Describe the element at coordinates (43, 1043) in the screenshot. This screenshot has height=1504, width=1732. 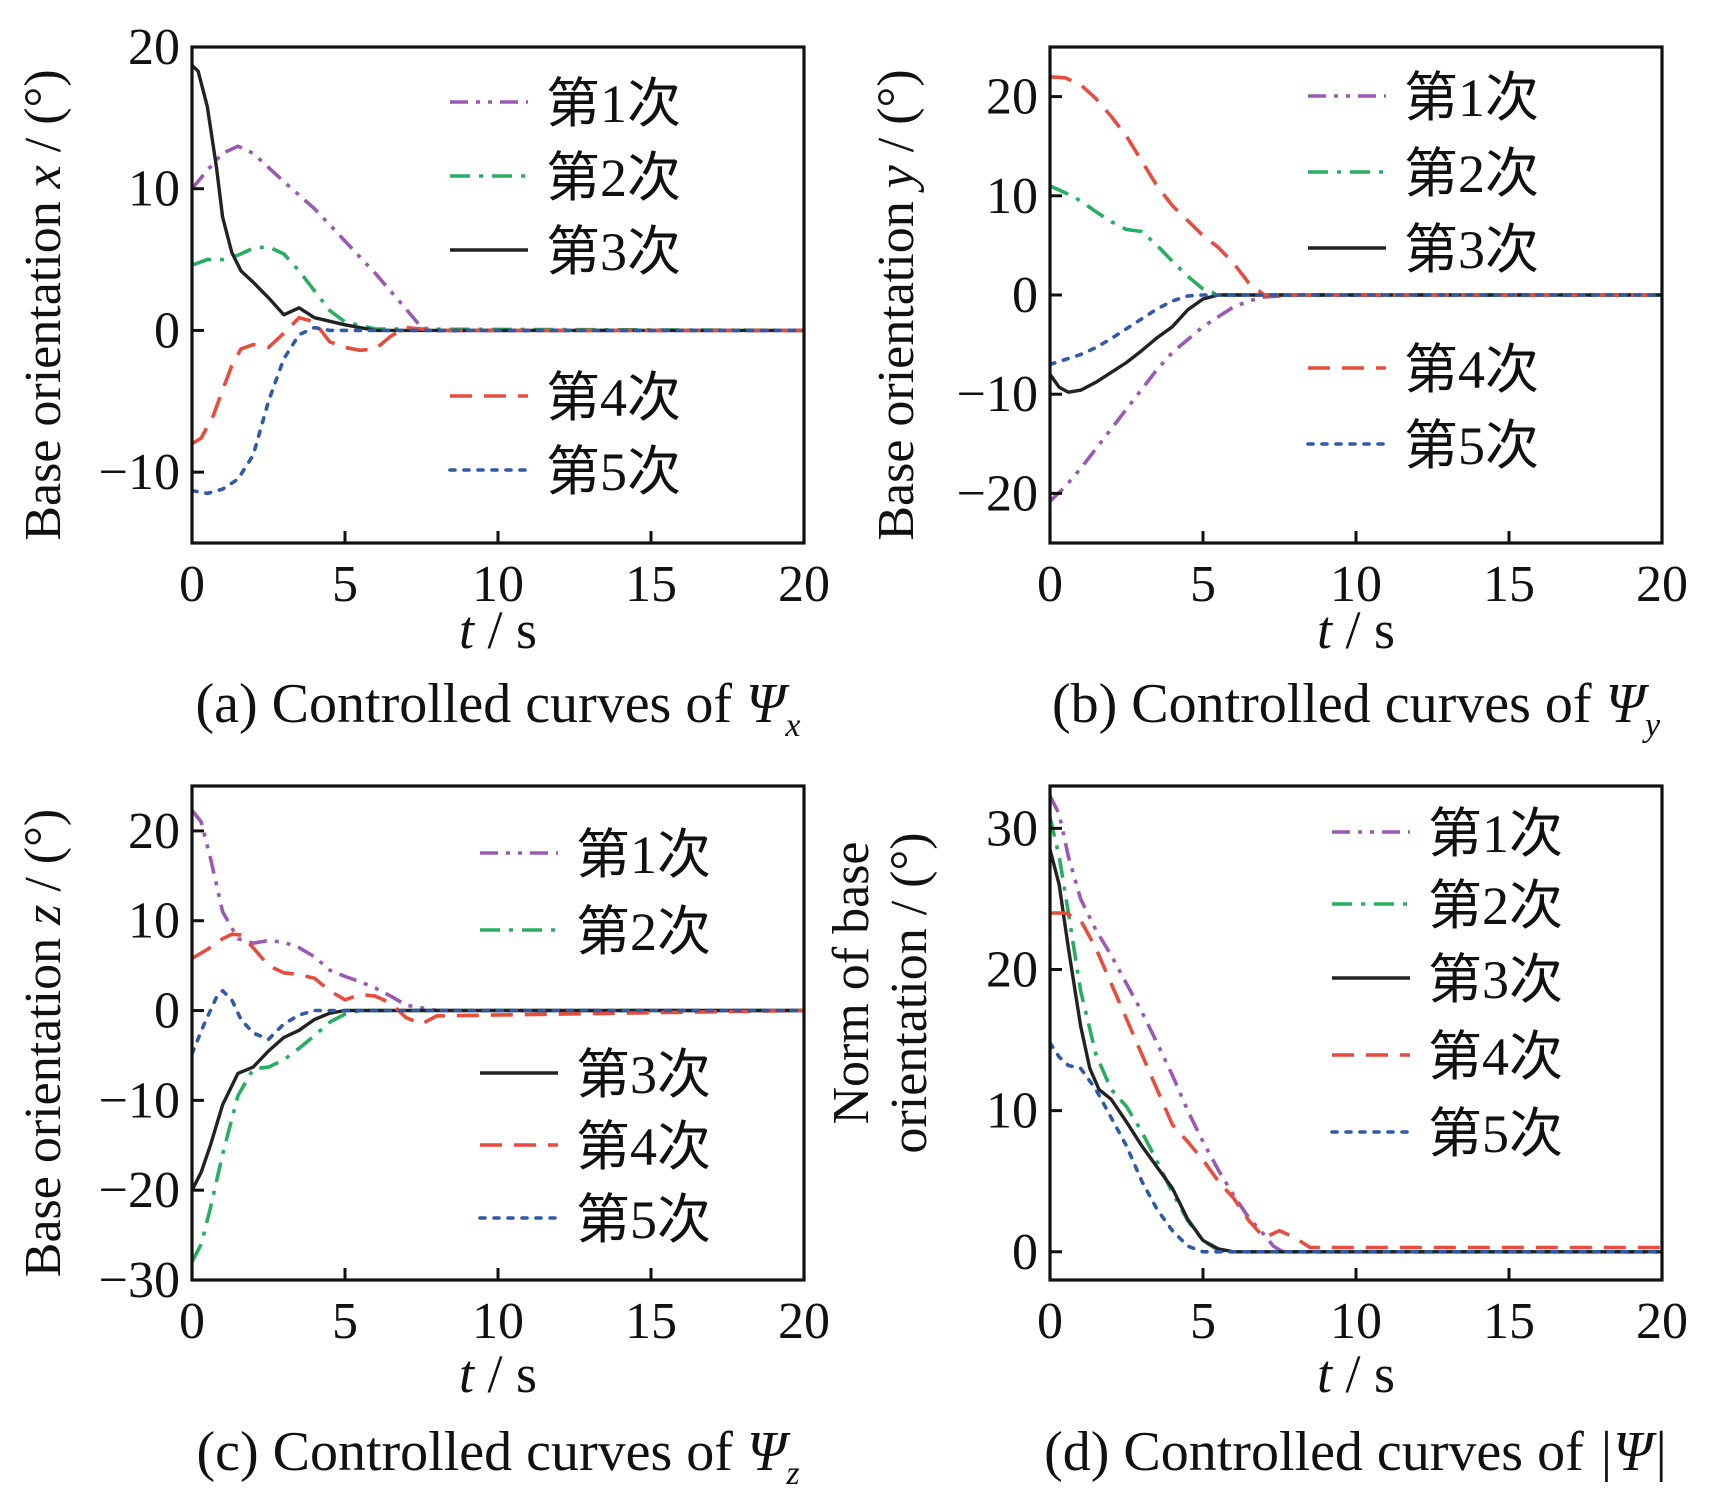
I see `y-axis-label: Base orientation z / (°)` at that location.